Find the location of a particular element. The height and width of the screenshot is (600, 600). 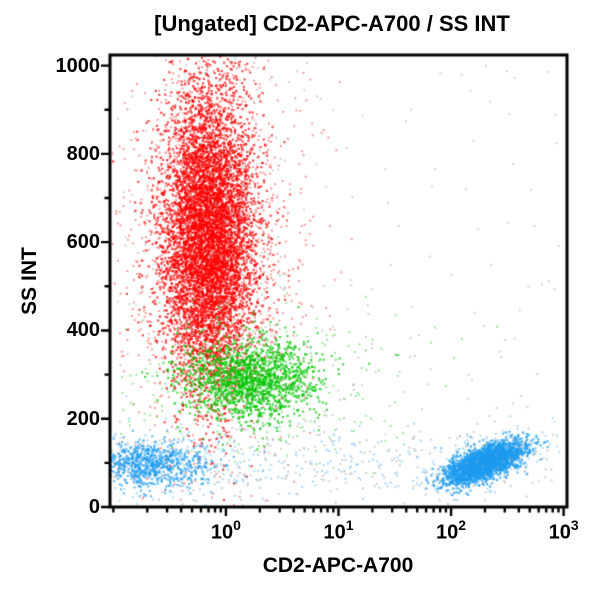

x-tick-label: 10² is located at coordinates (451, 530).